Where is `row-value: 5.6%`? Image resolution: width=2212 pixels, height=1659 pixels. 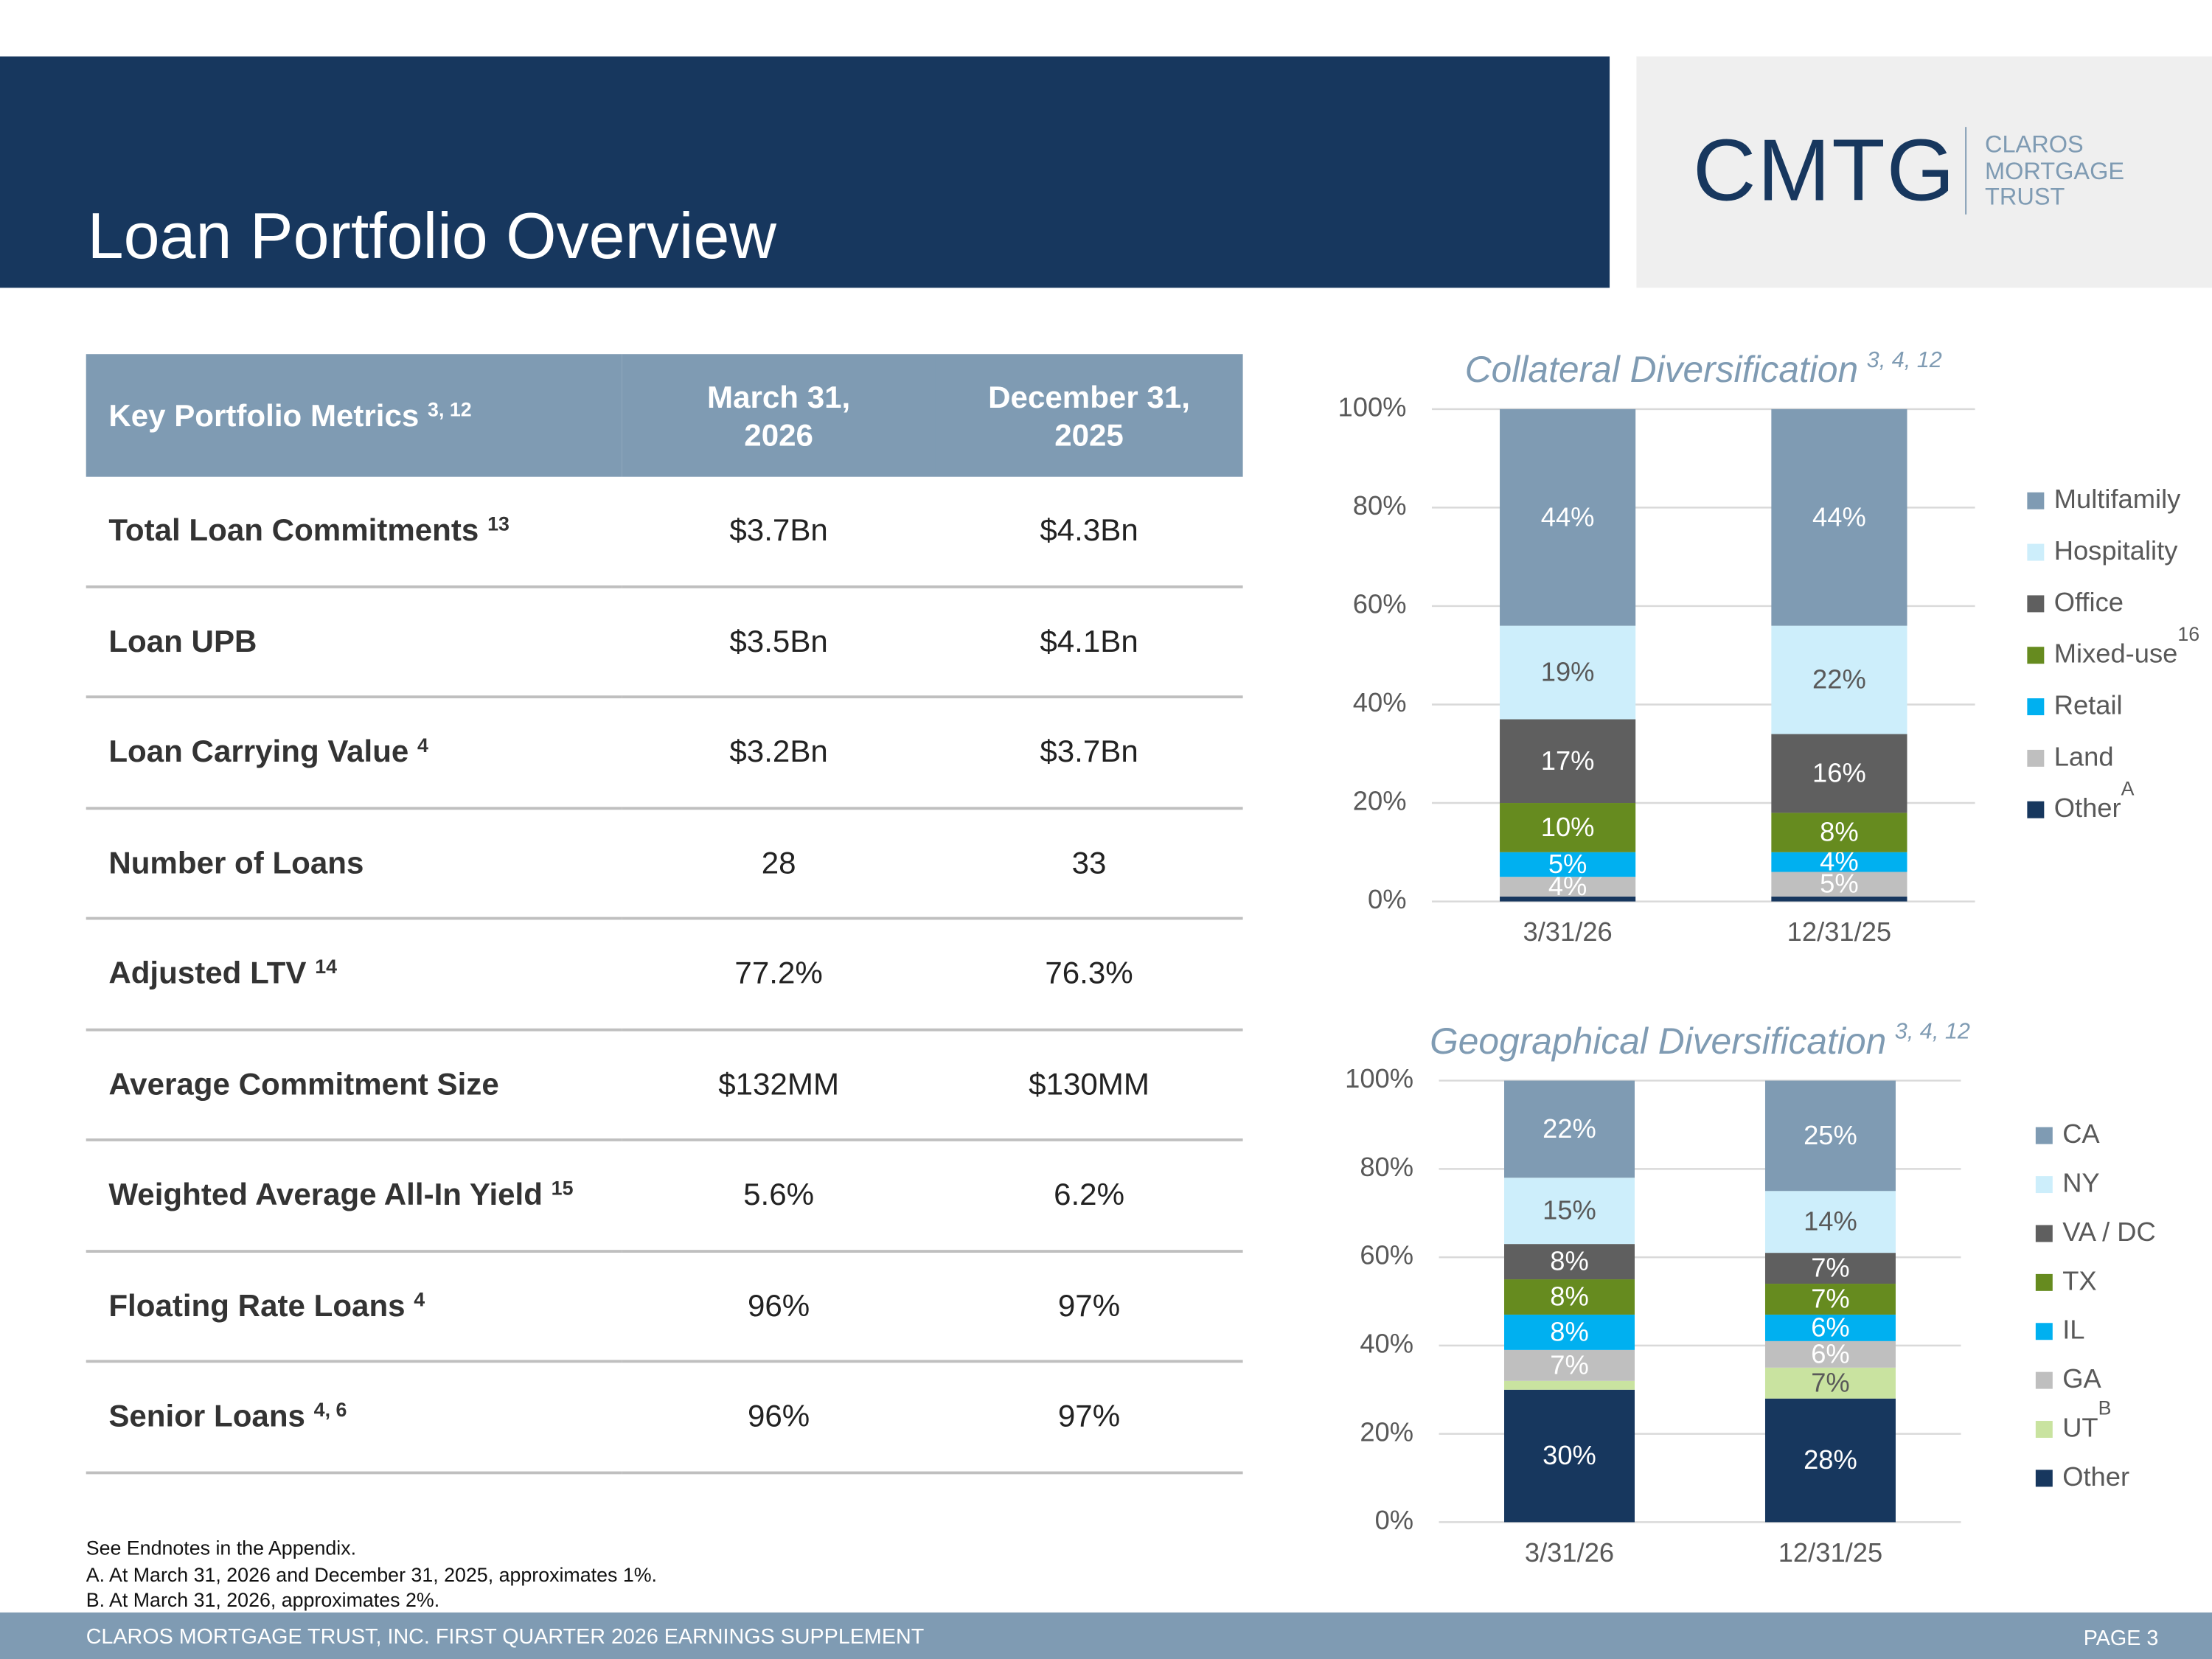 row-value: 5.6% is located at coordinates (779, 1196).